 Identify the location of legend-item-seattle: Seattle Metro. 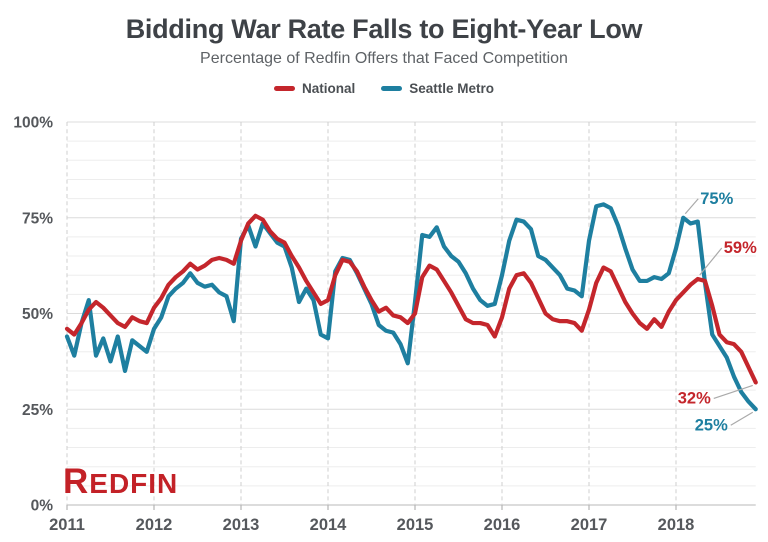
(437, 88).